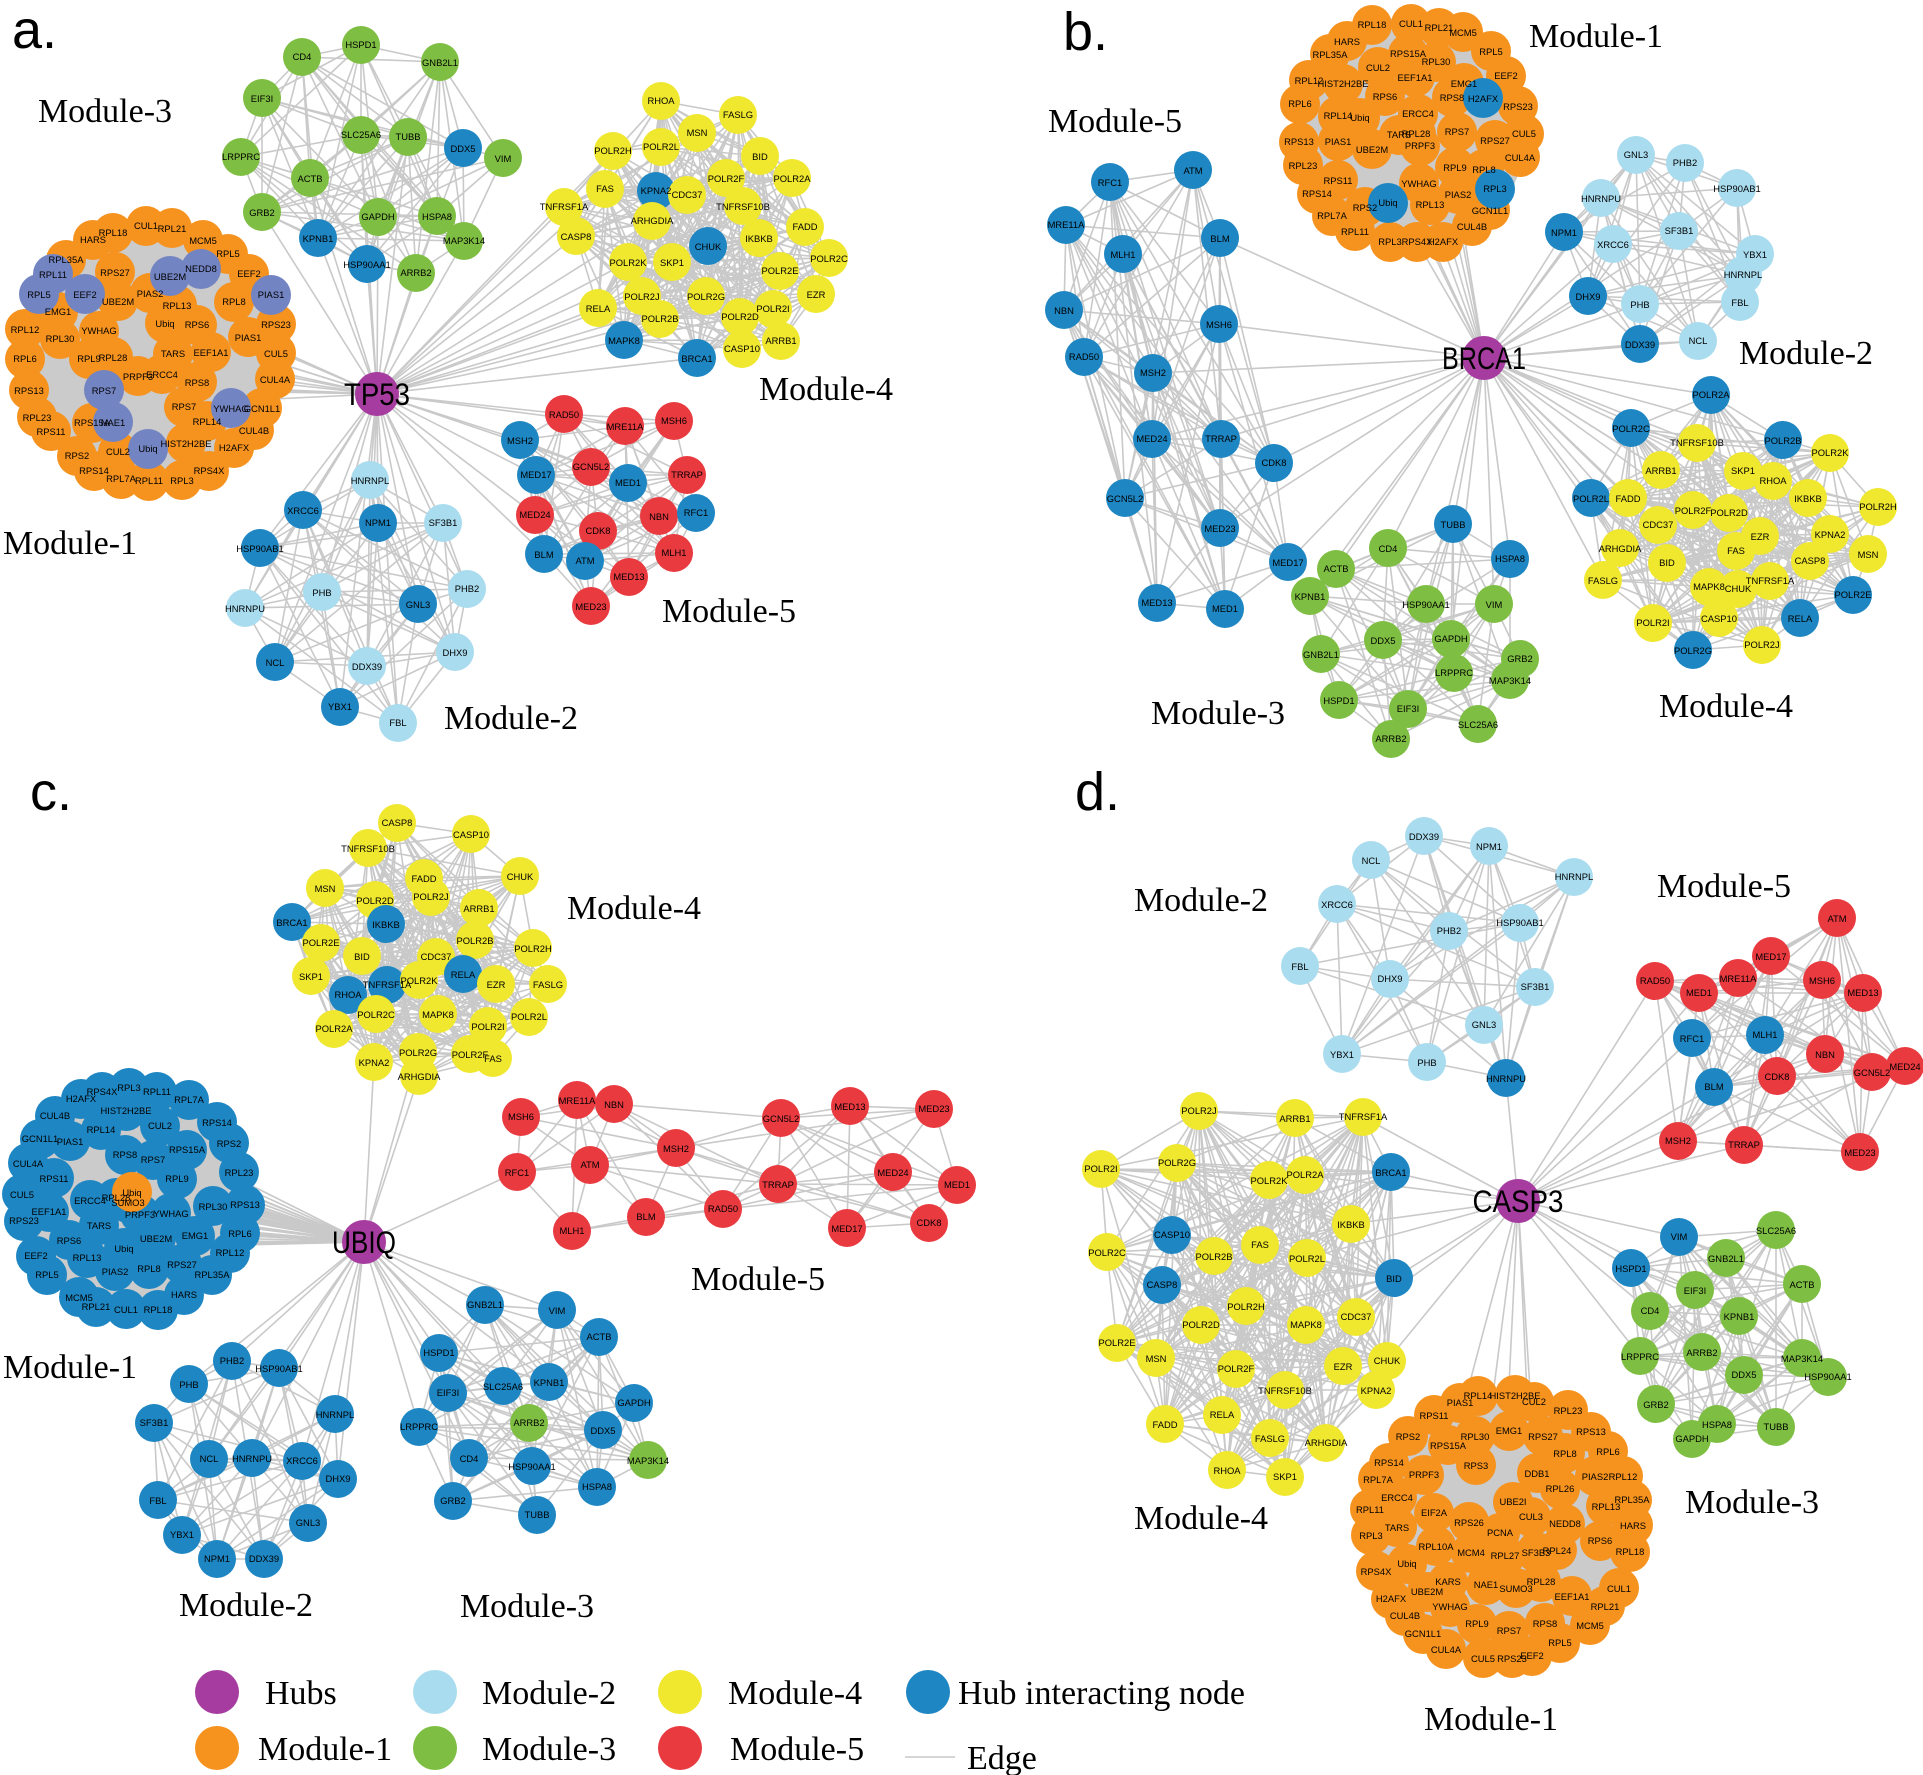  I want to click on svg-text: RHOA, so click(661, 100).